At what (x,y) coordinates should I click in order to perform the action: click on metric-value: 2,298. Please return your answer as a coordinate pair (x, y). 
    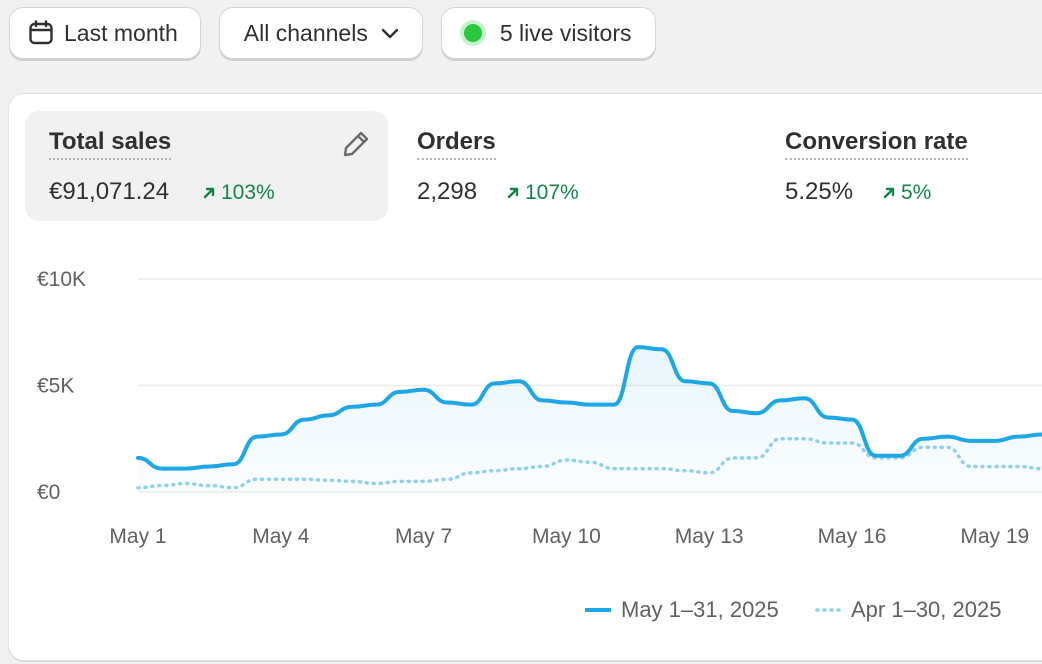
    Looking at the image, I should click on (447, 191).